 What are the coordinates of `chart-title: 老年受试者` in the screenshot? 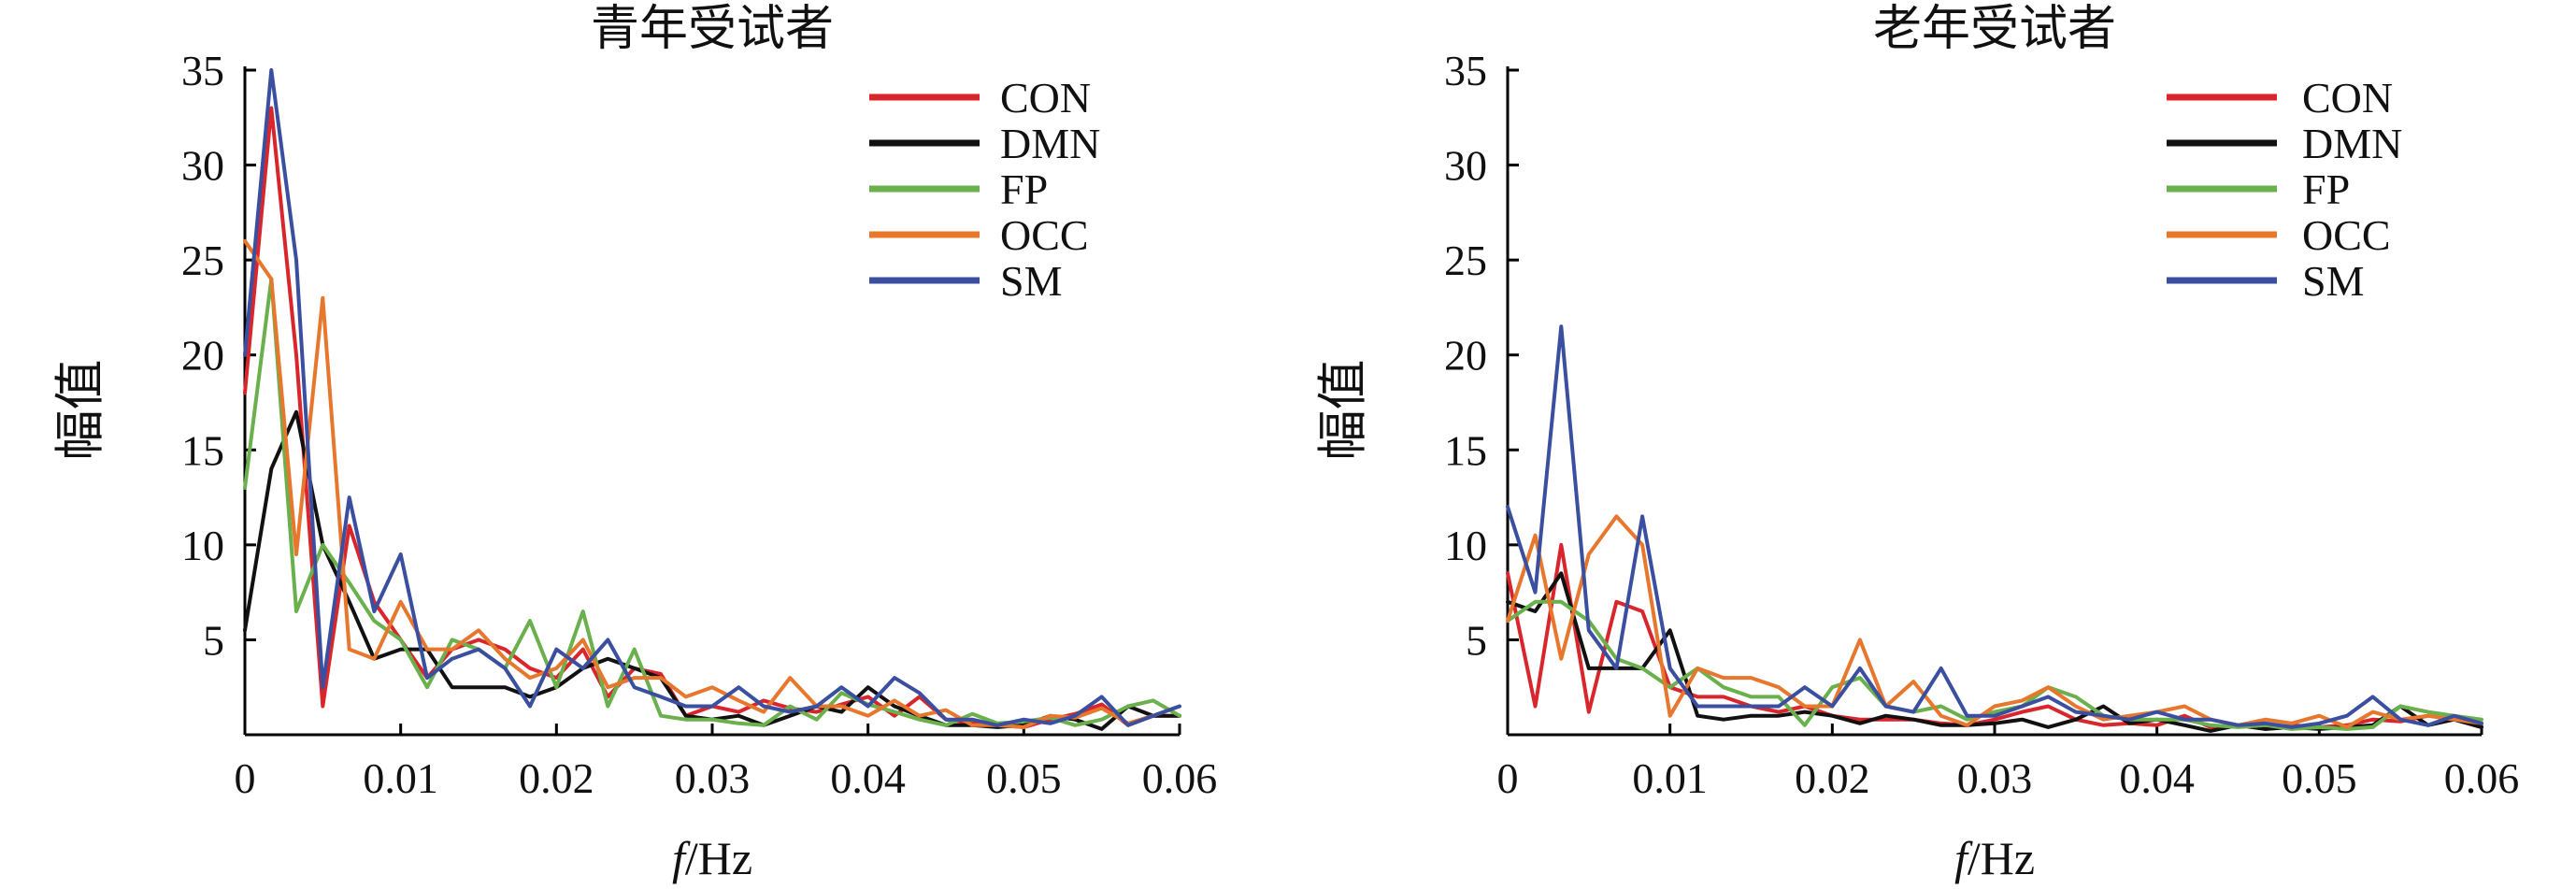 It's located at (1994, 29).